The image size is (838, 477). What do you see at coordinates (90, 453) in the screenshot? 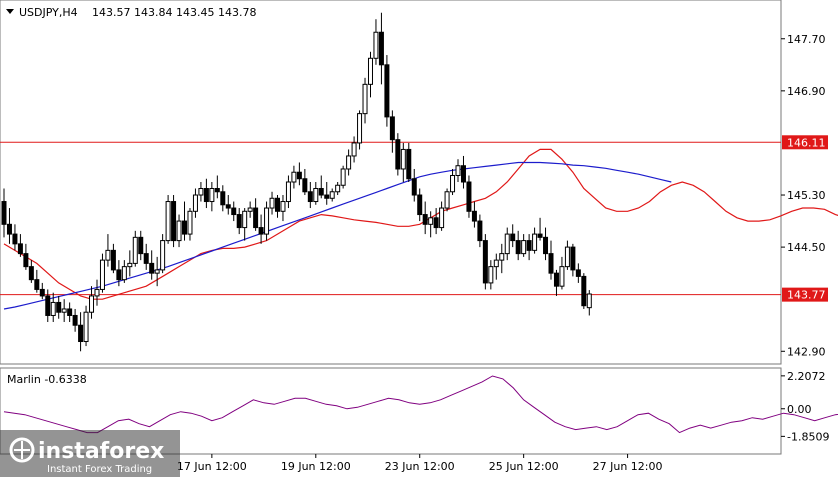
I see `watermark: instaforex Instant Forex Trading` at bounding box center [90, 453].